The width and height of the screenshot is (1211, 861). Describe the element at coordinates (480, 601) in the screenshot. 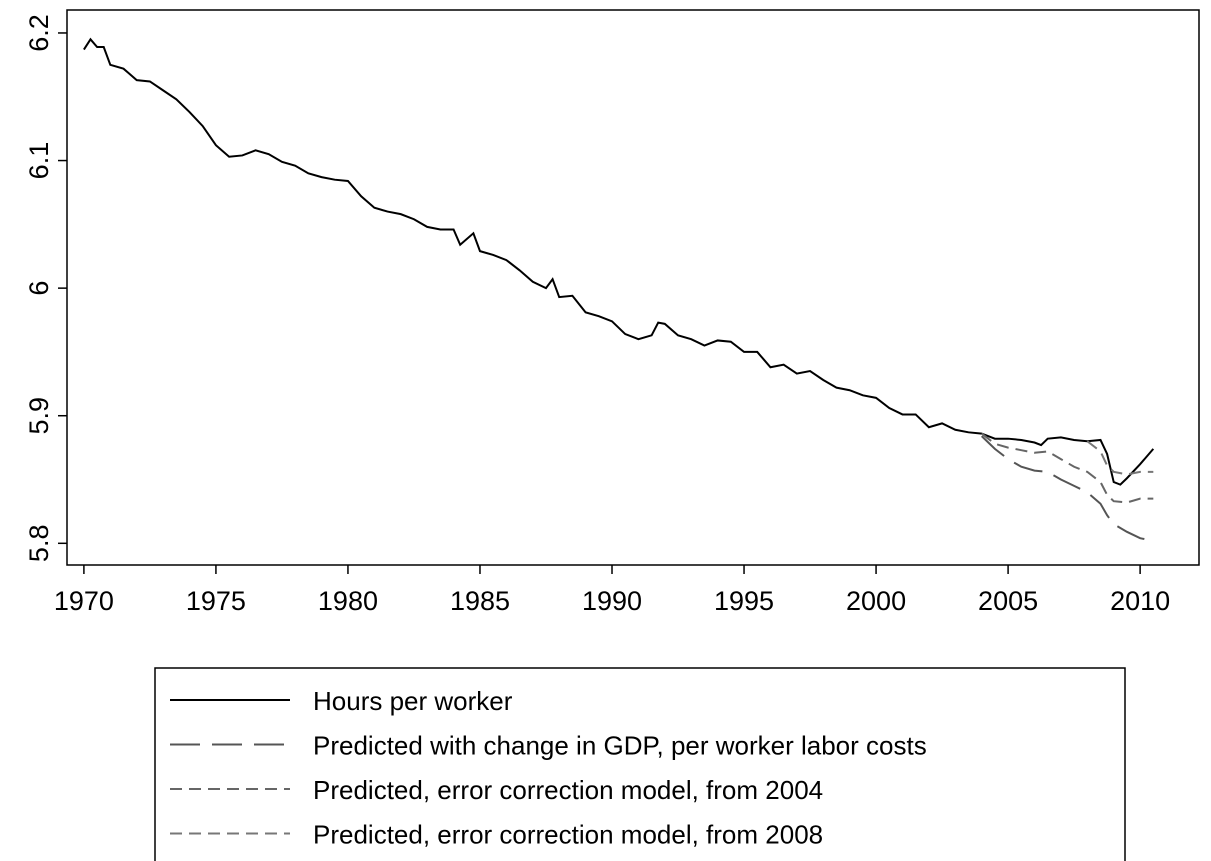

I see `x-tick-label: 1985` at that location.